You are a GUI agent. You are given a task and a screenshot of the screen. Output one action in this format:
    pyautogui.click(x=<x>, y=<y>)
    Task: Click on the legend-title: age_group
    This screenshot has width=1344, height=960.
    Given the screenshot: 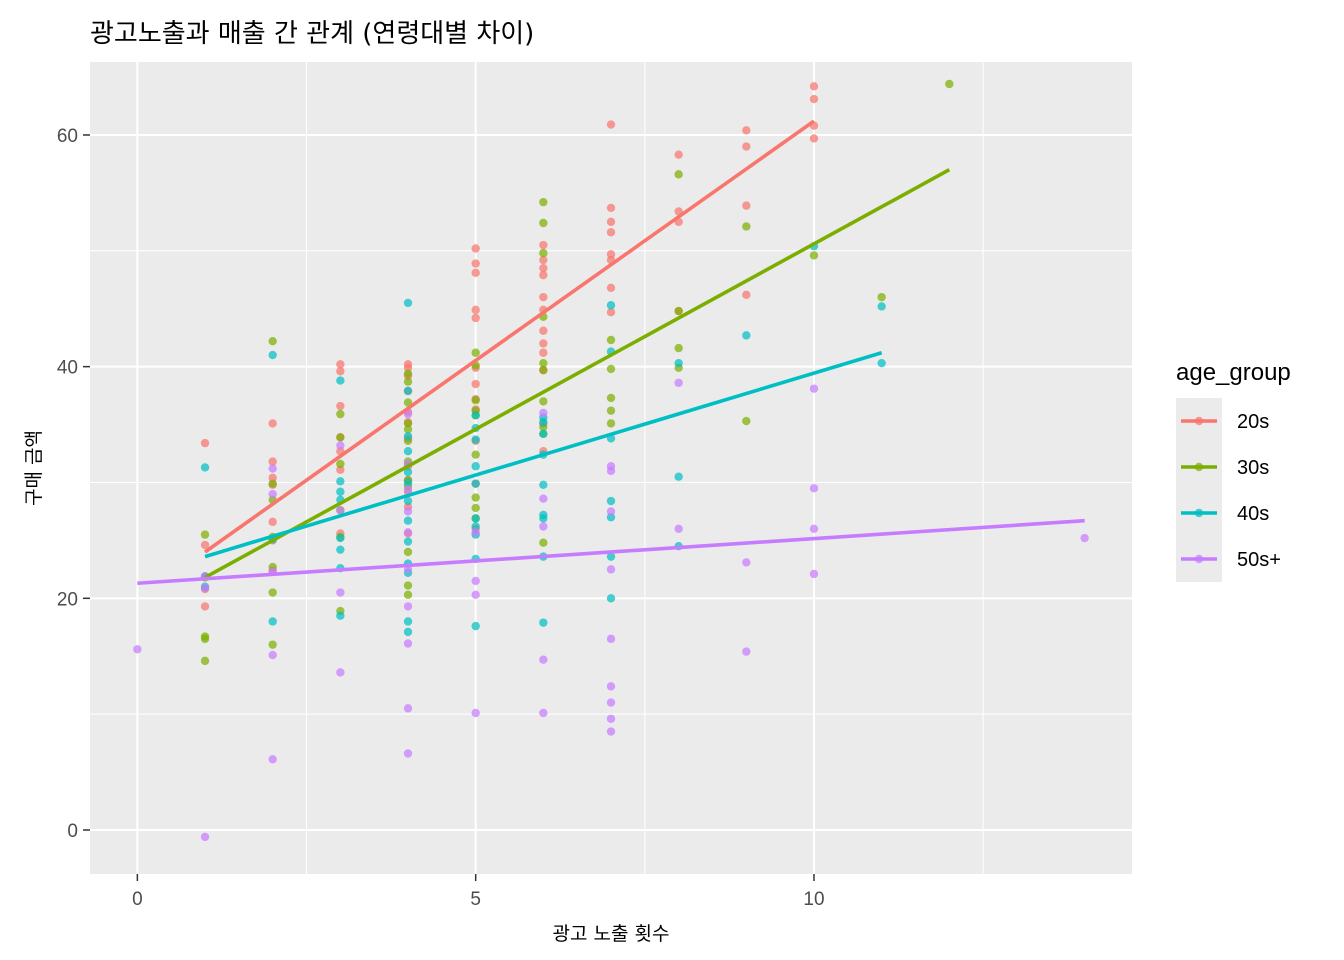 What is the action you would take?
    pyautogui.click(x=1233, y=372)
    